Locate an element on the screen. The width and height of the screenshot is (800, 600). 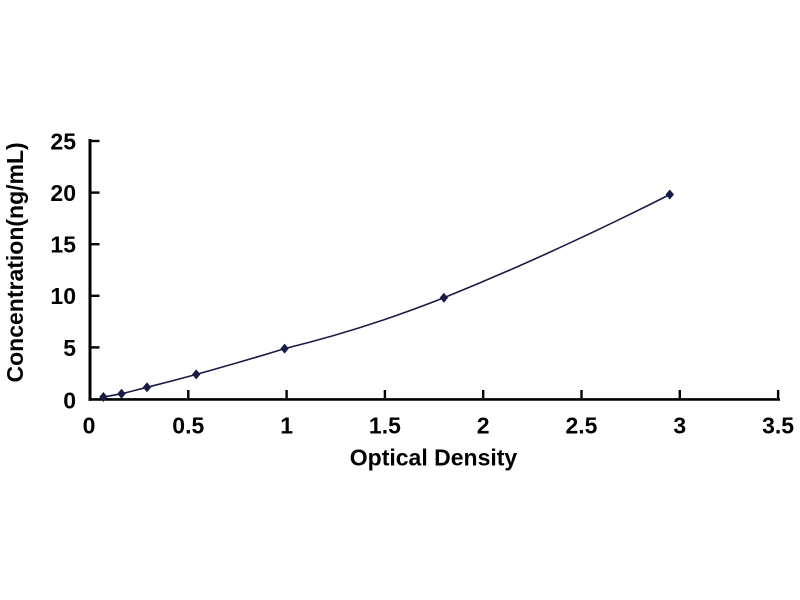
svg-text: Optical Density is located at coordinates (434, 458).